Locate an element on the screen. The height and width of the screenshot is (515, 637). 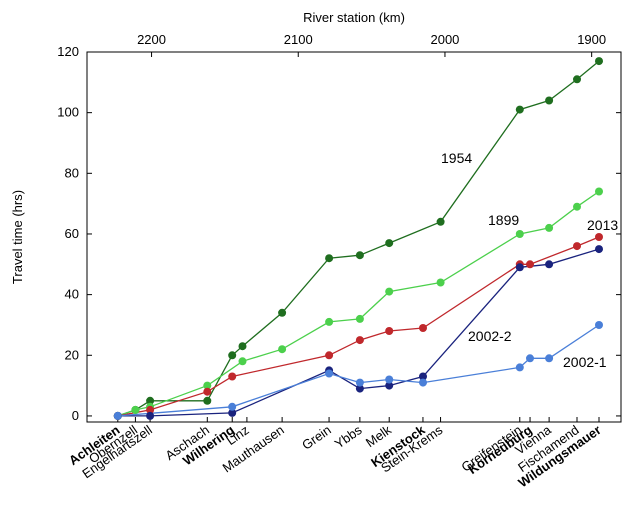
series-label-1954: 1954 is located at coordinates (456, 158).